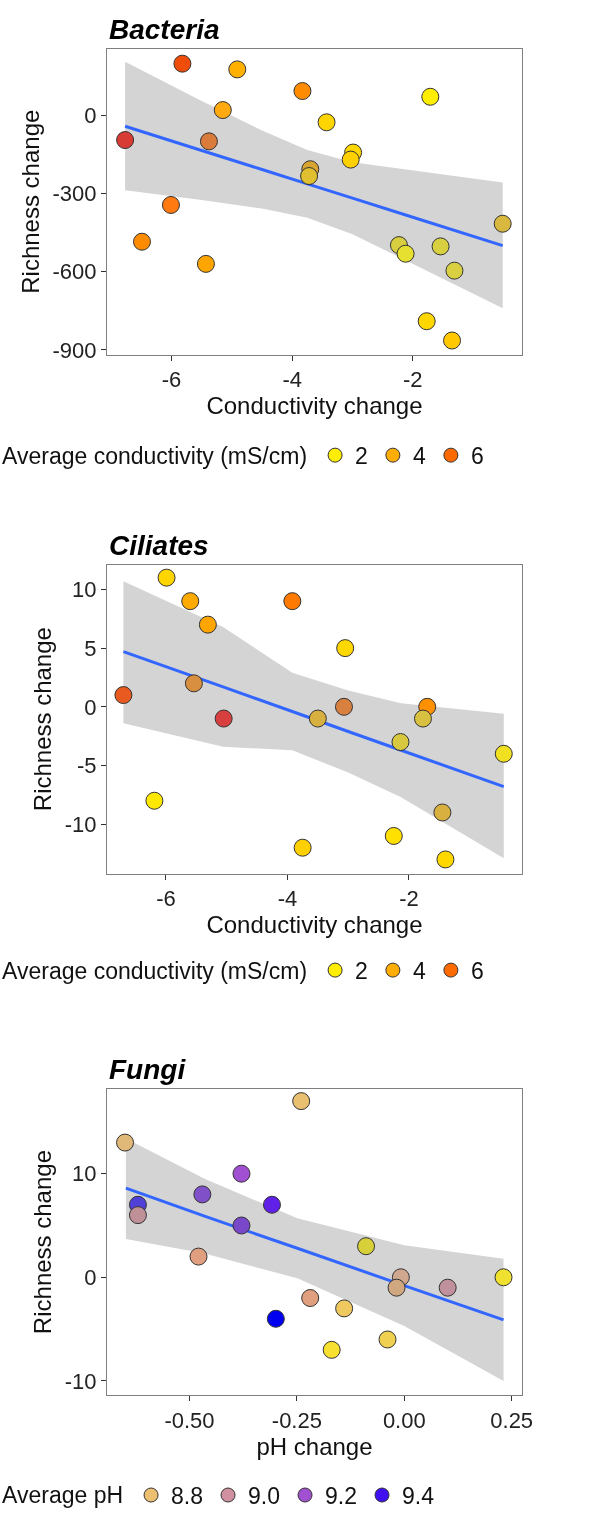  I want to click on chart-title: Fungi, so click(148, 1069).